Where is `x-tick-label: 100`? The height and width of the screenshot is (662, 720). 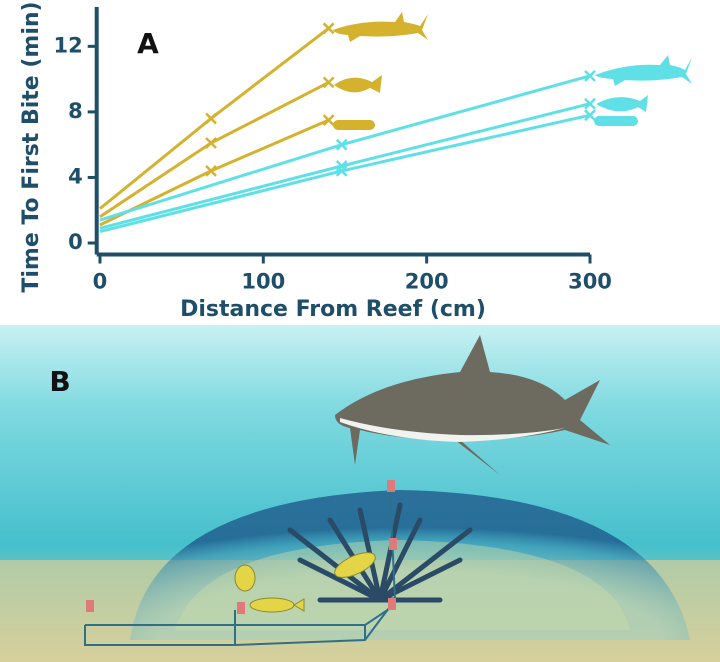 x-tick-label: 100 is located at coordinates (263, 282).